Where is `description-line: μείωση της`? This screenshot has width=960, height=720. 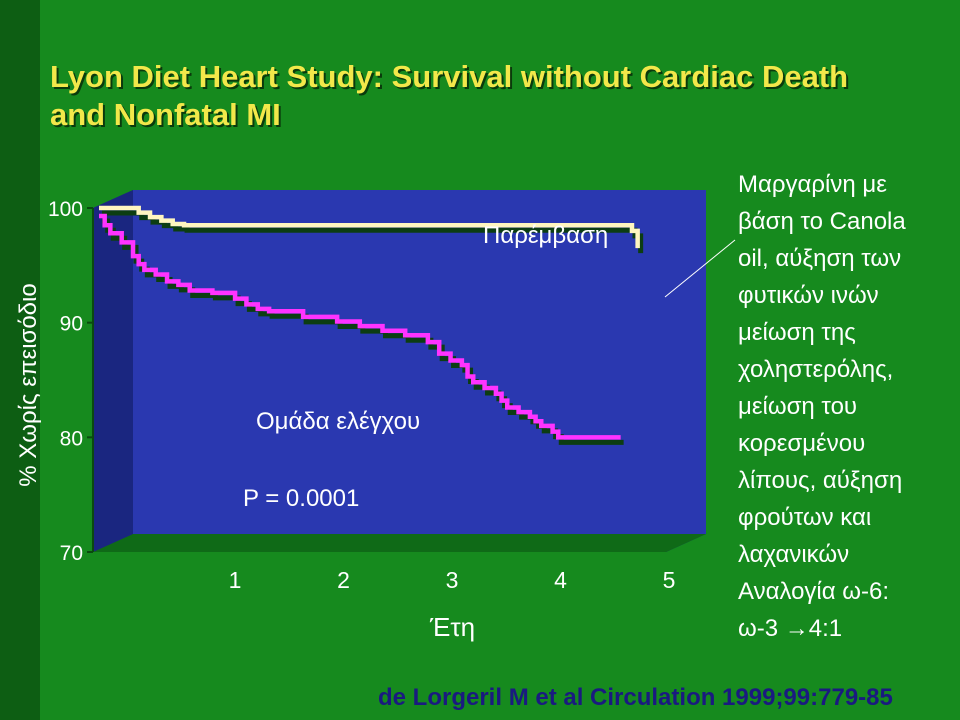
description-line: μείωση της is located at coordinates (797, 332).